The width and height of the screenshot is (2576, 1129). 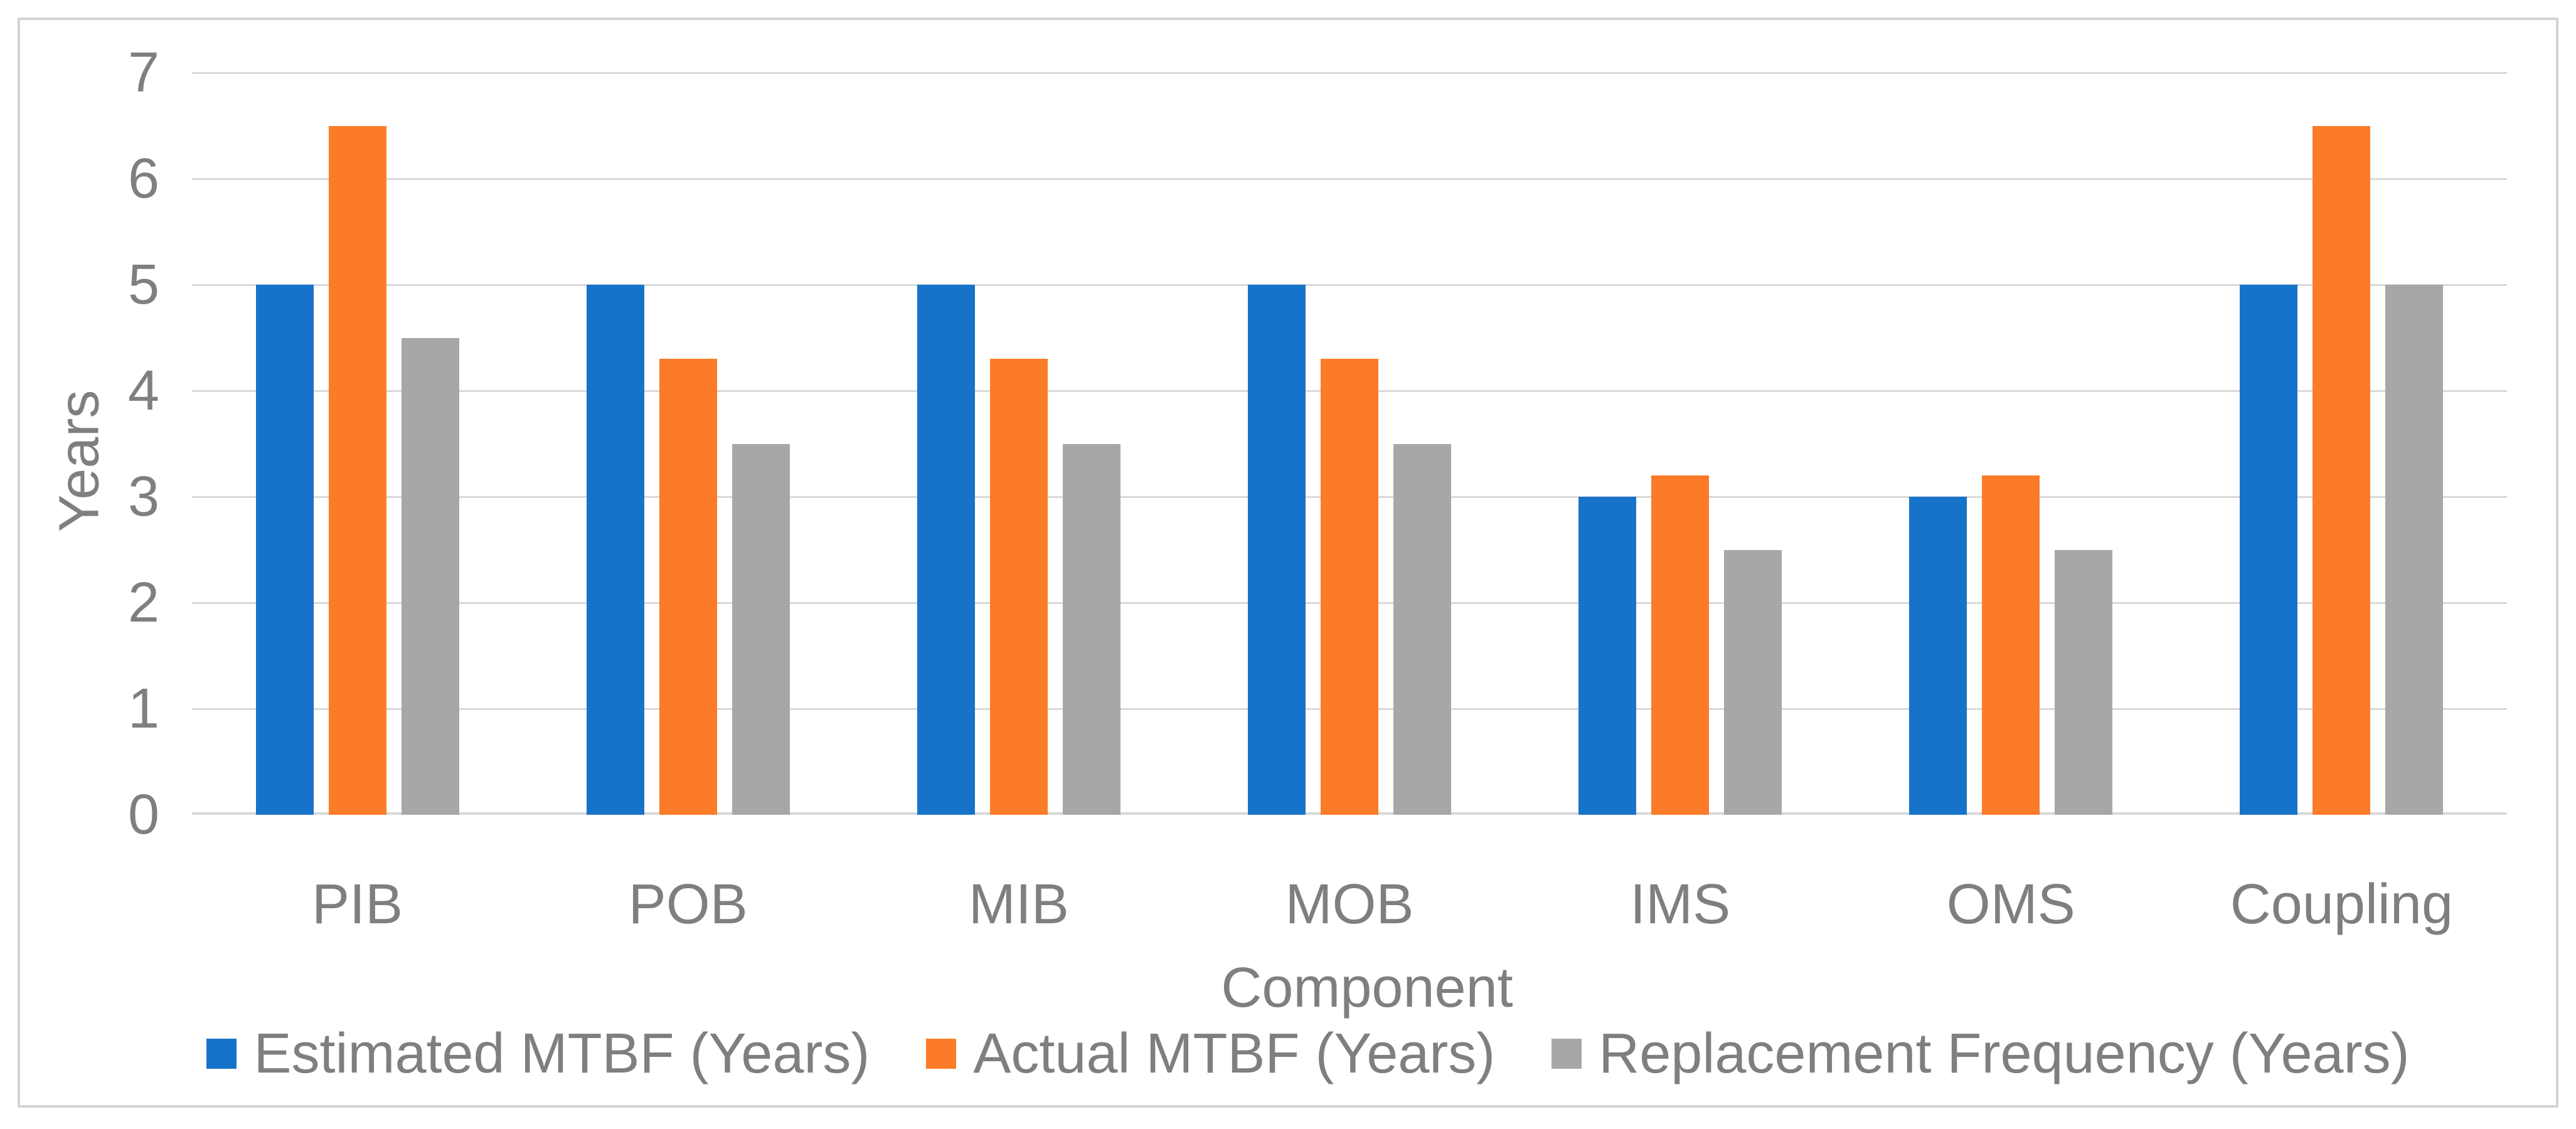 What do you see at coordinates (2010, 904) in the screenshot?
I see `x-category-label-oms: OMS` at bounding box center [2010, 904].